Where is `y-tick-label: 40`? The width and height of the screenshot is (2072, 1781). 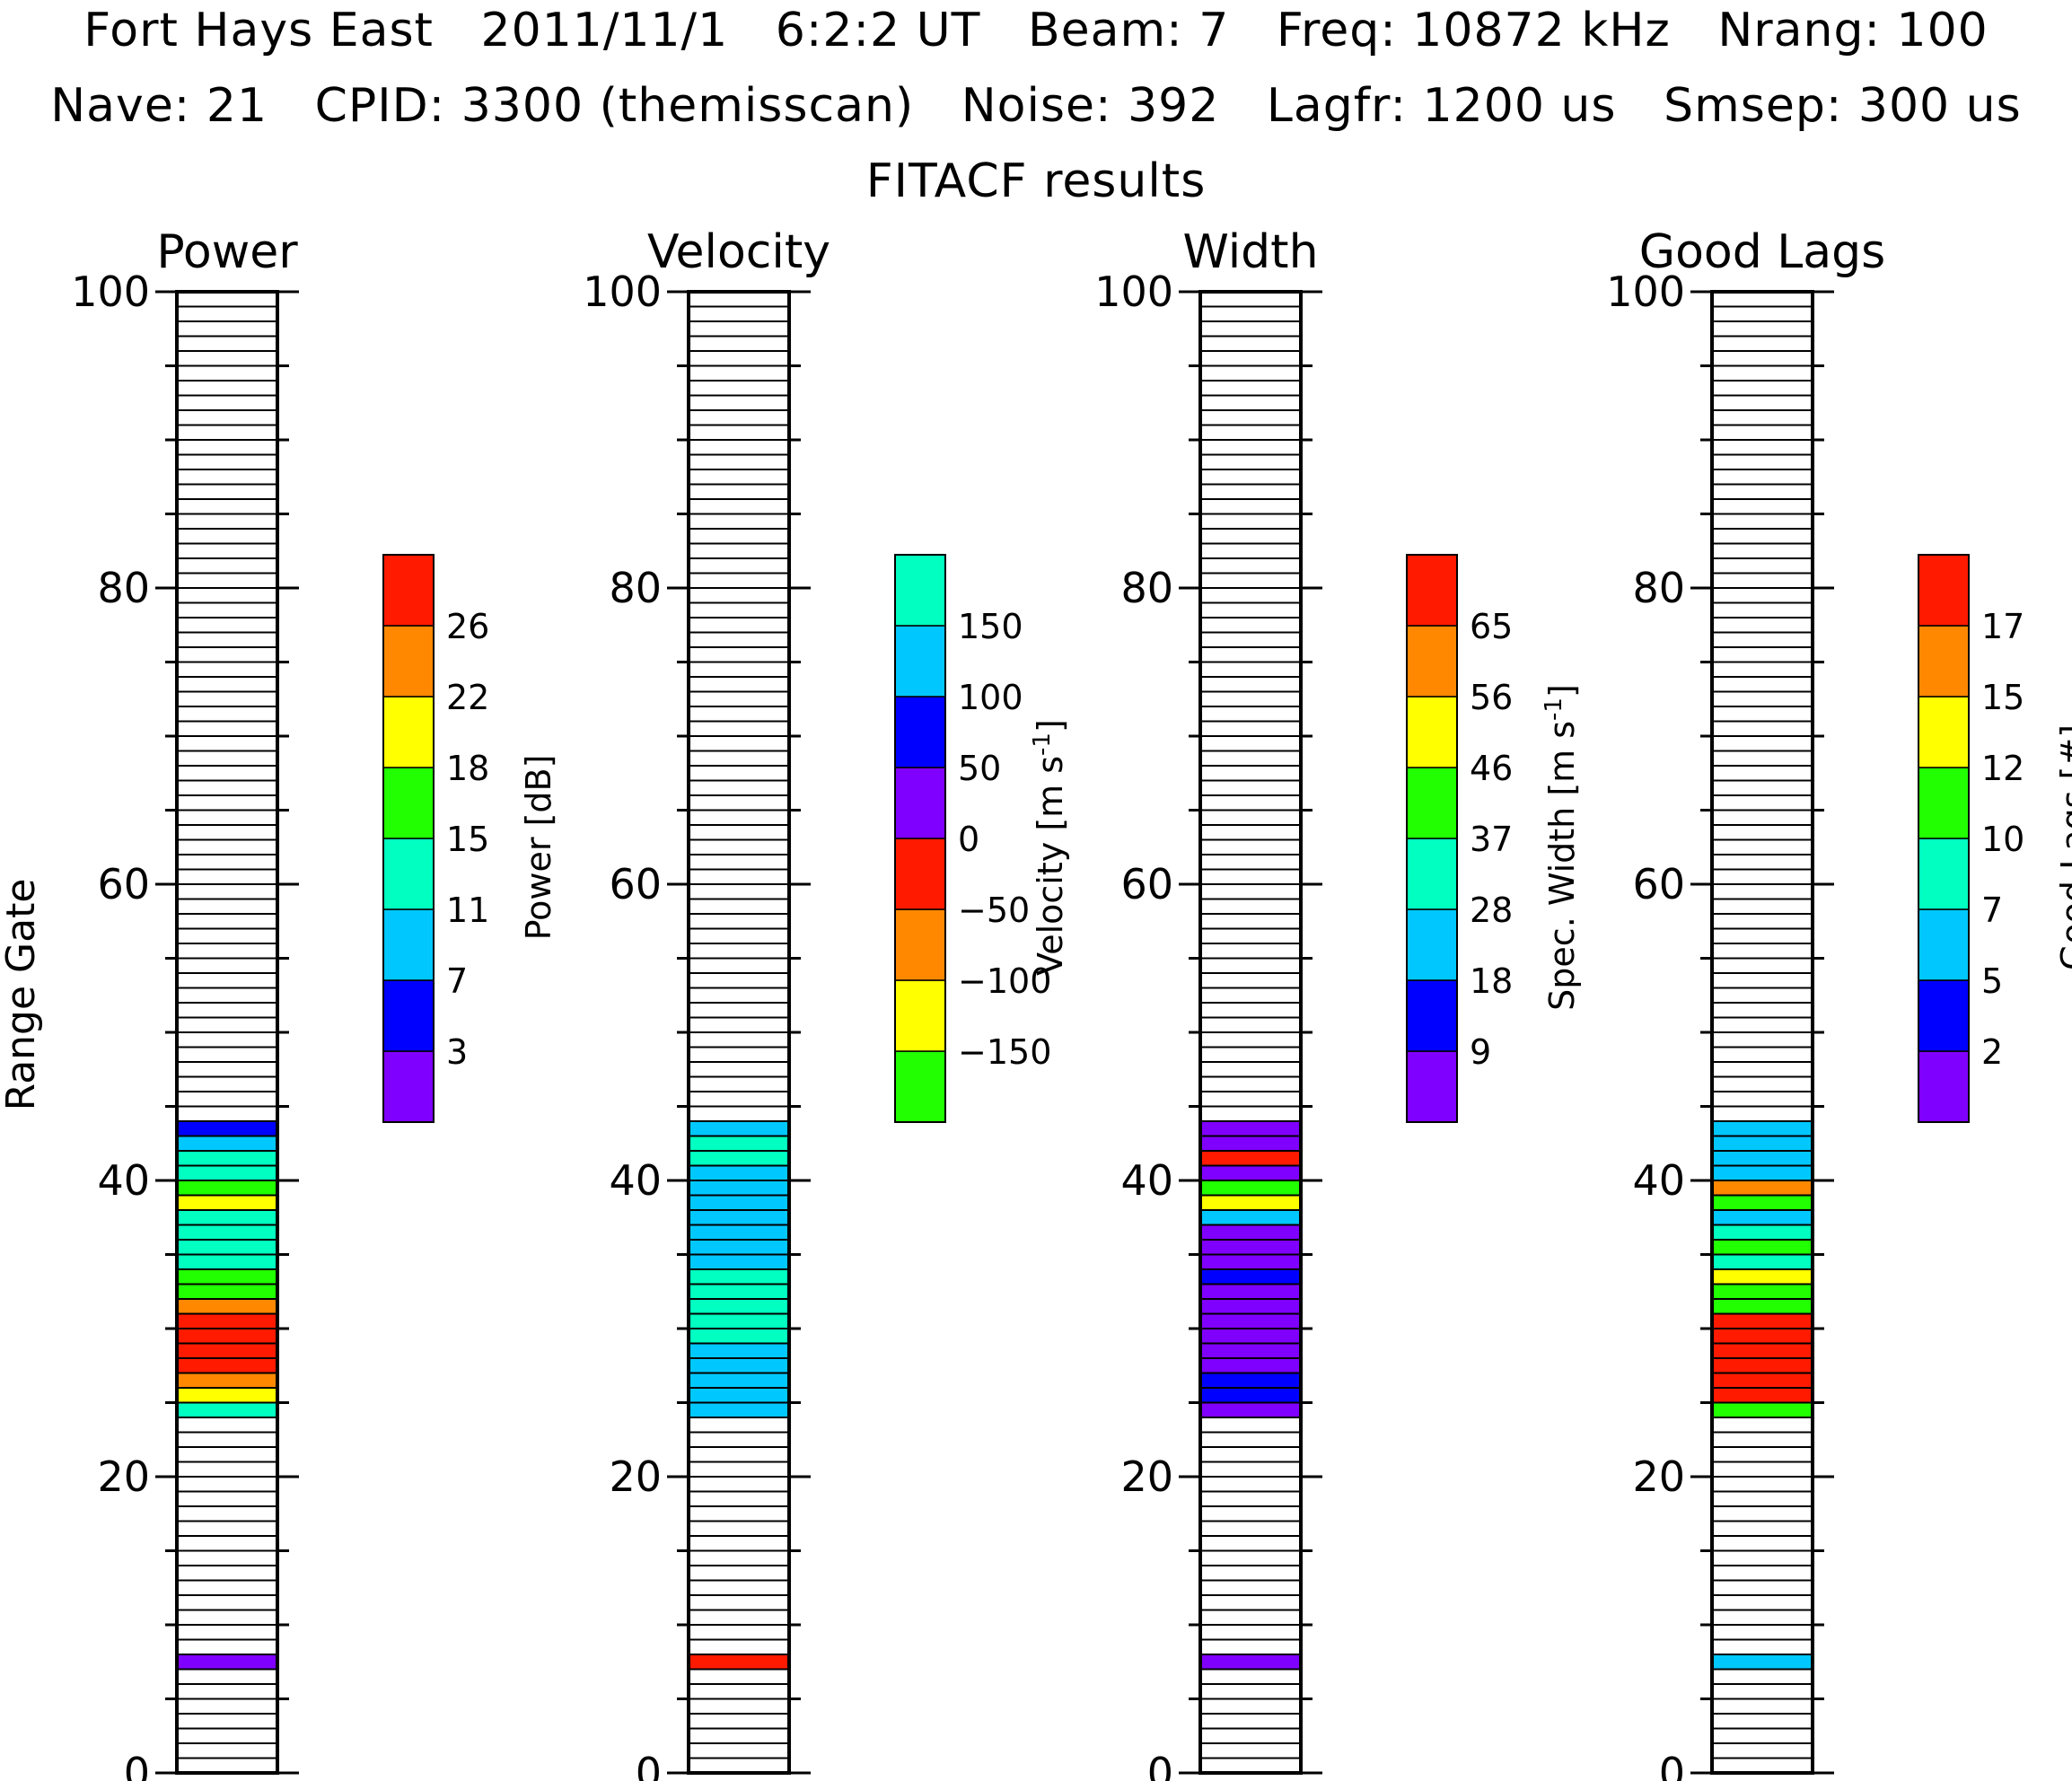 y-tick-label: 40 is located at coordinates (1146, 1180).